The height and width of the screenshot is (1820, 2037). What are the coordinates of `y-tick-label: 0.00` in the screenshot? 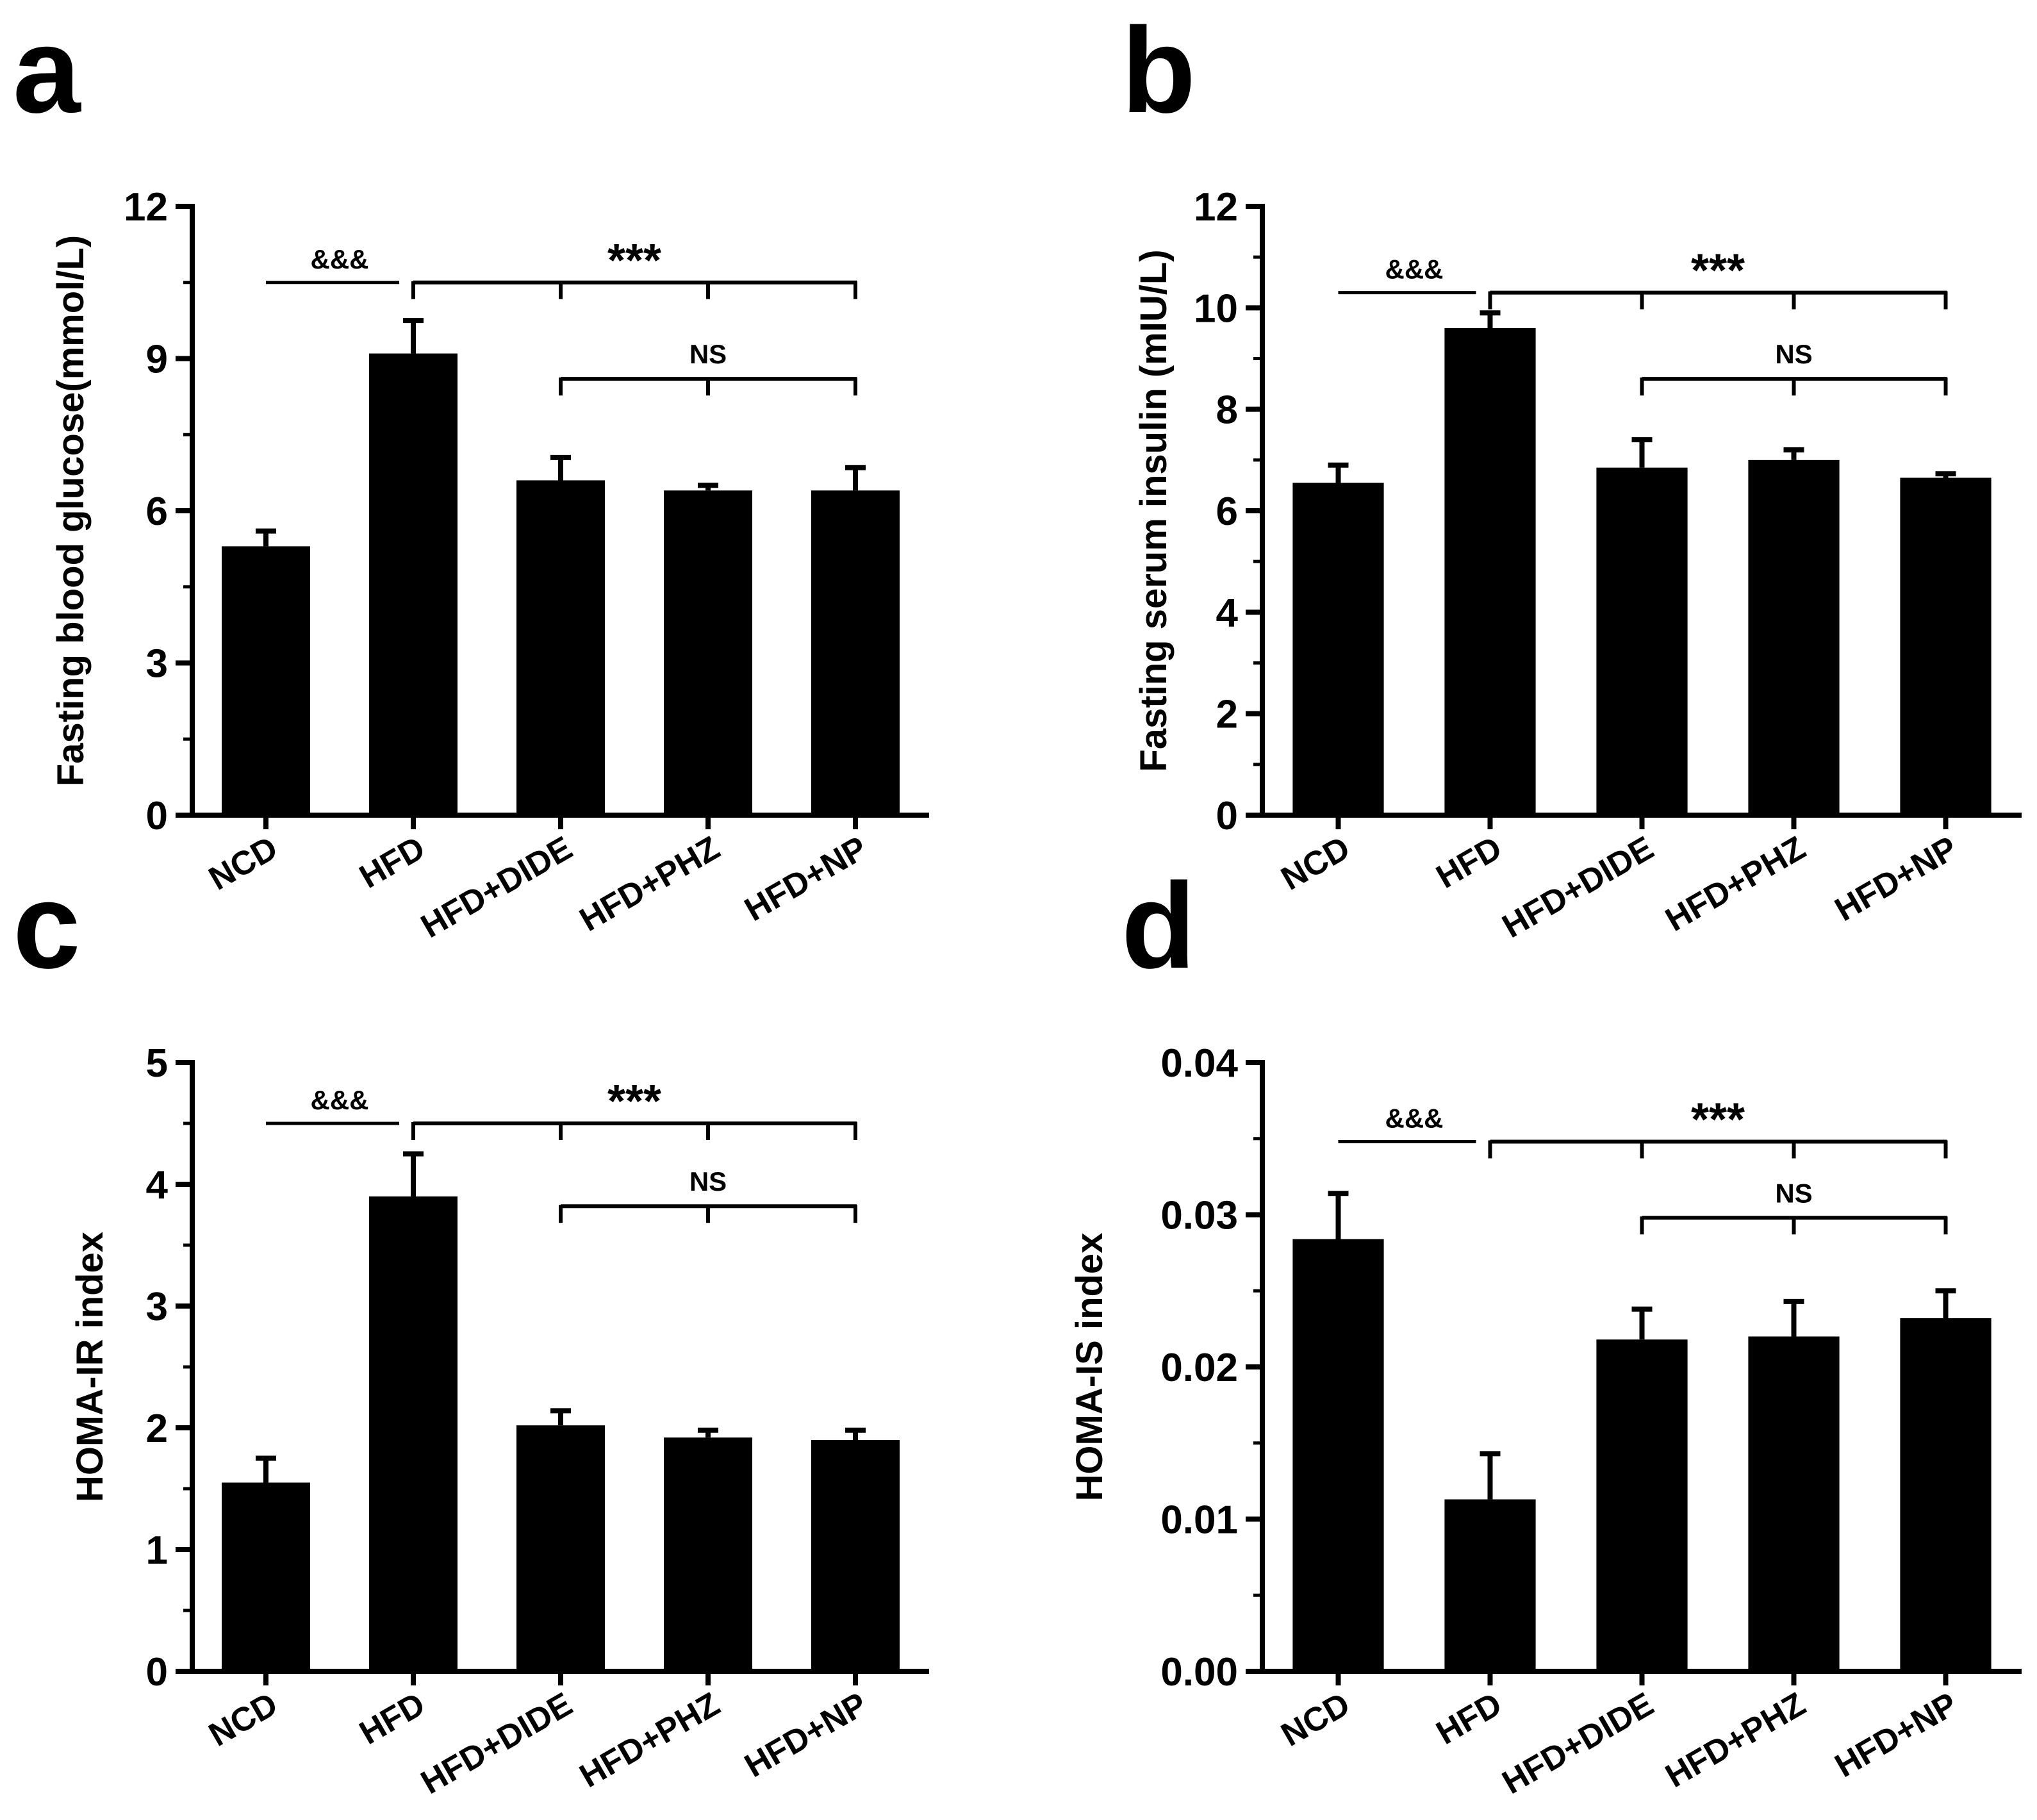 It's located at (1199, 1672).